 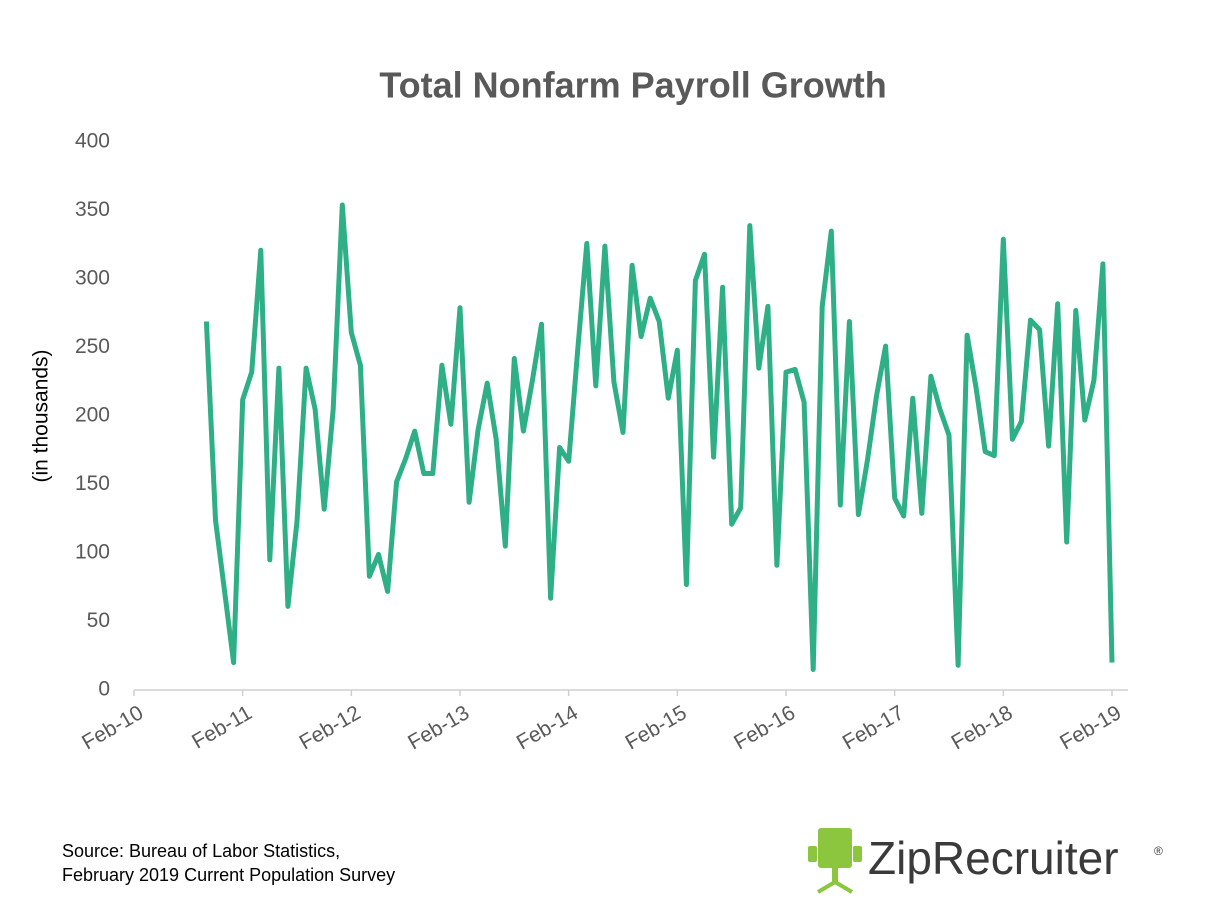 I want to click on x-tick-label: Feb-17, so click(x=873, y=727).